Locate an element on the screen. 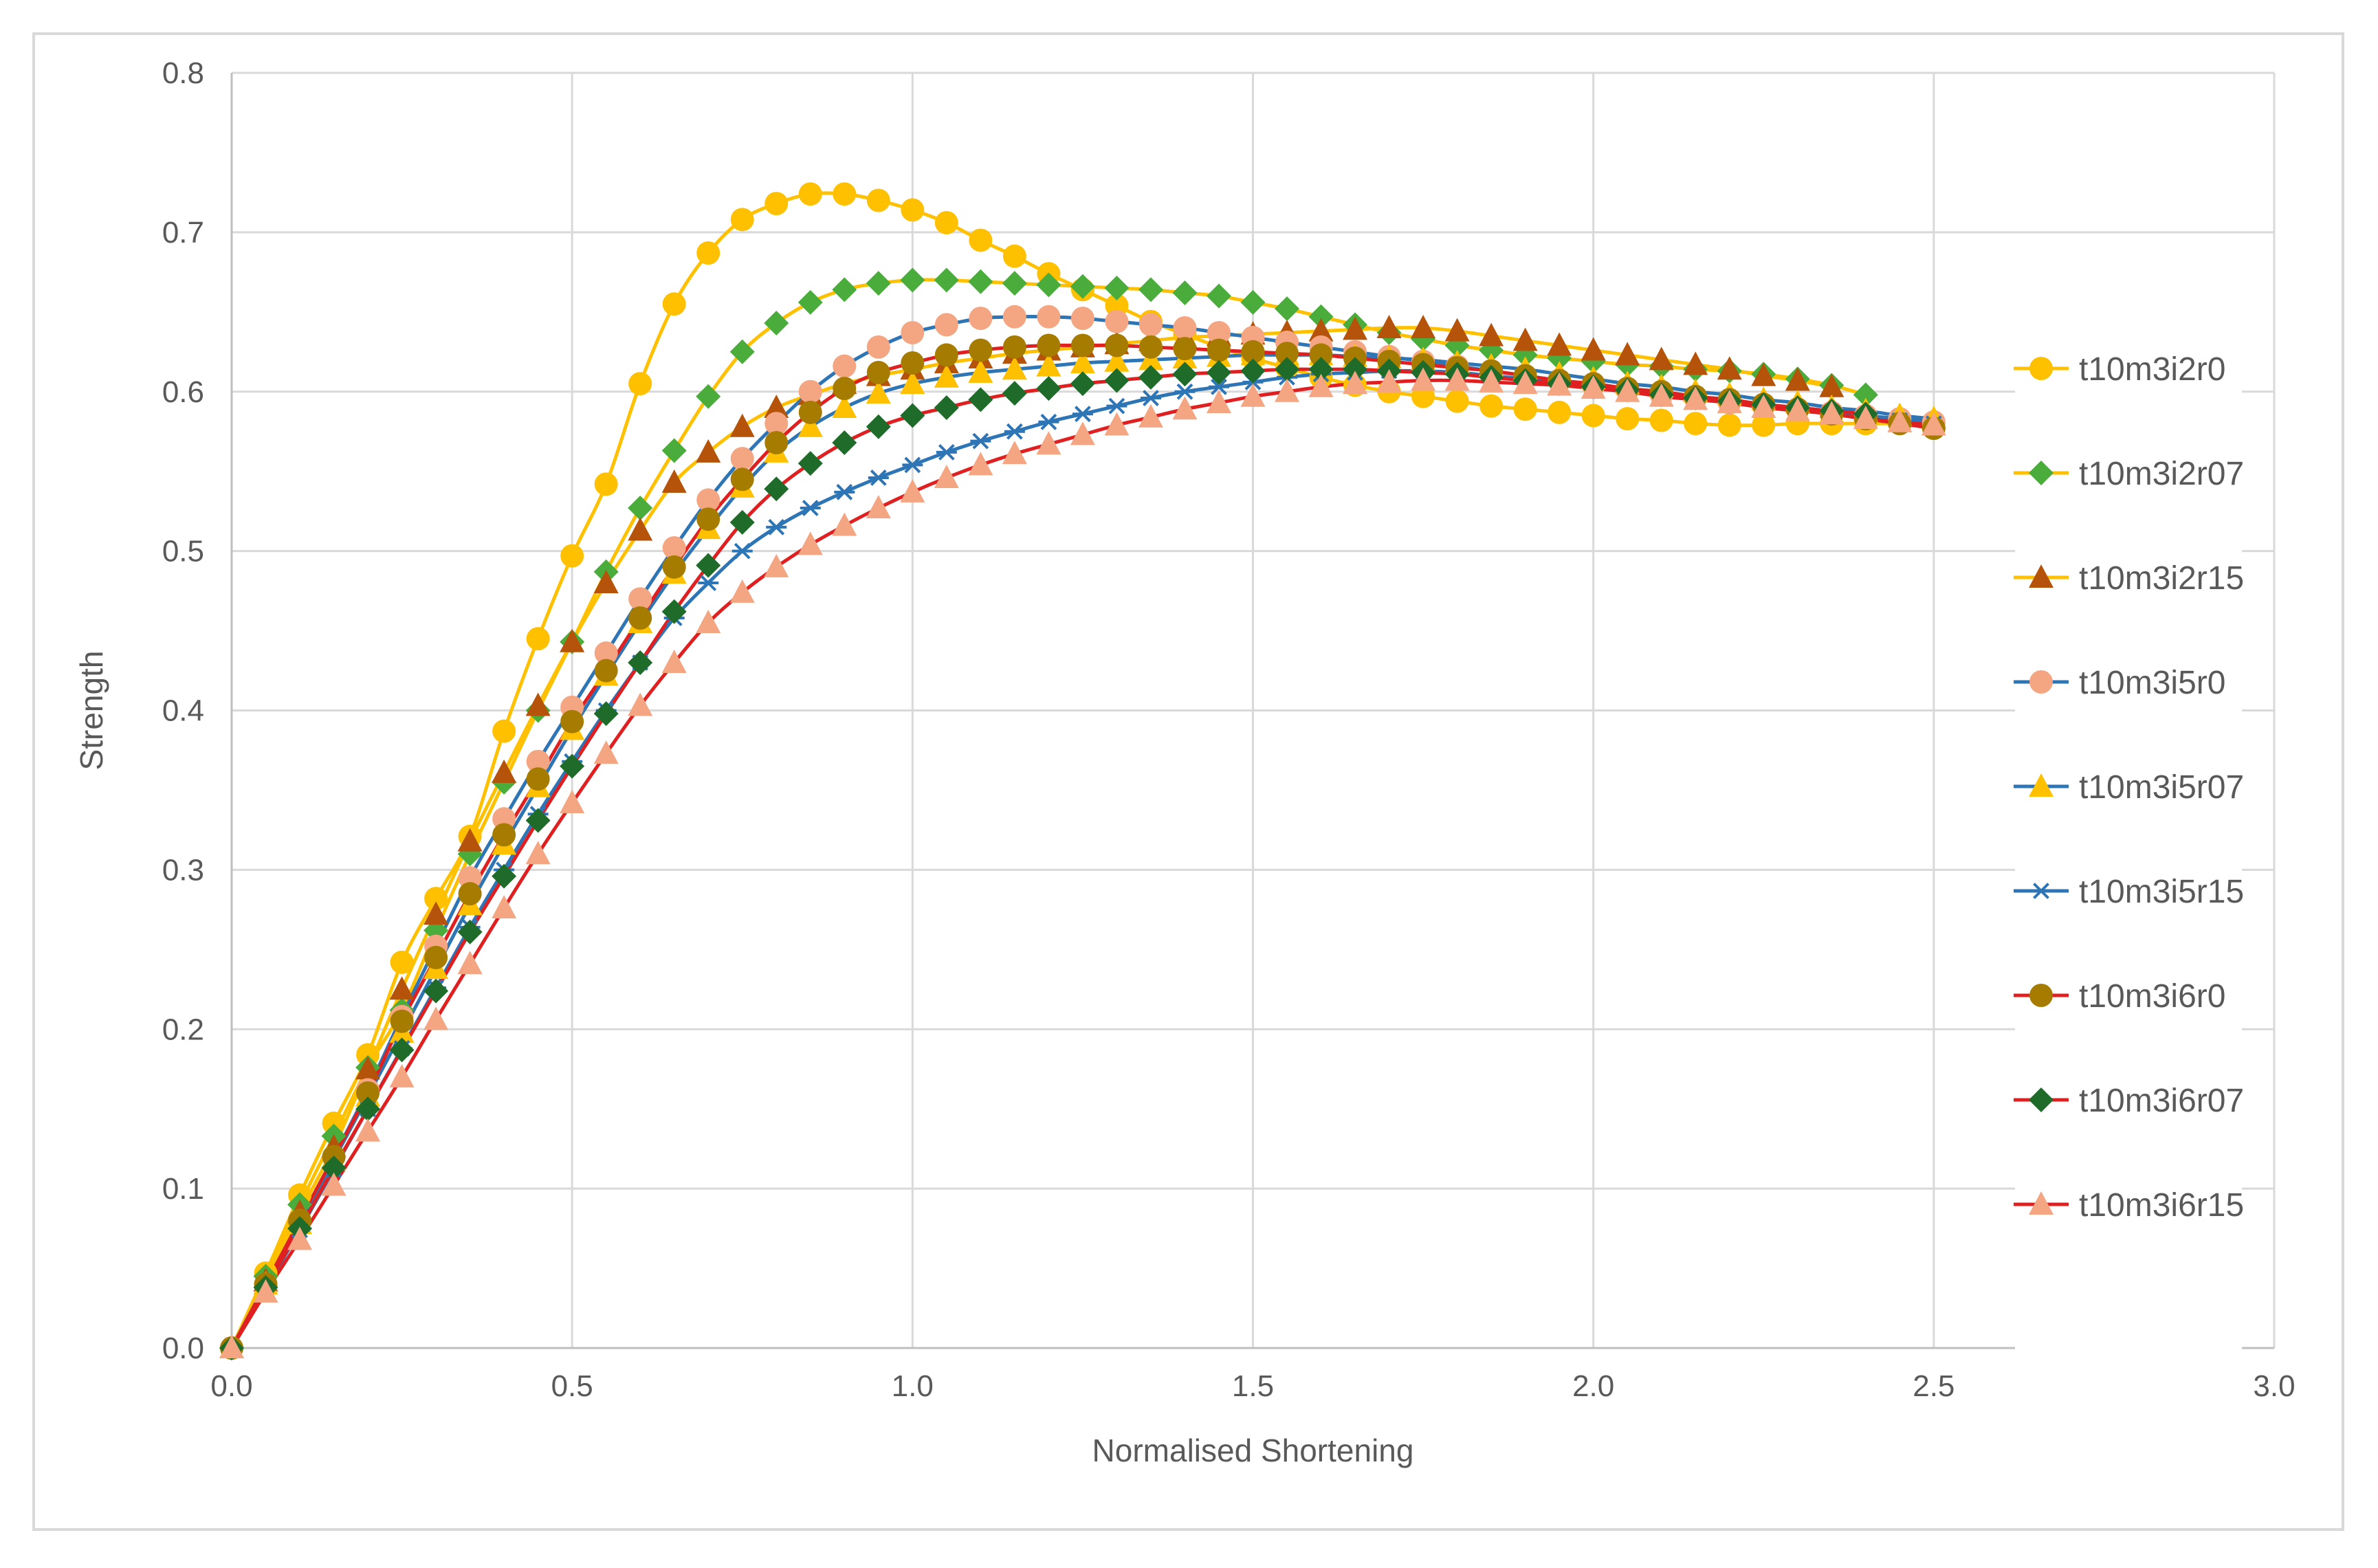  y-tick-label: 0.2 is located at coordinates (183, 1029).